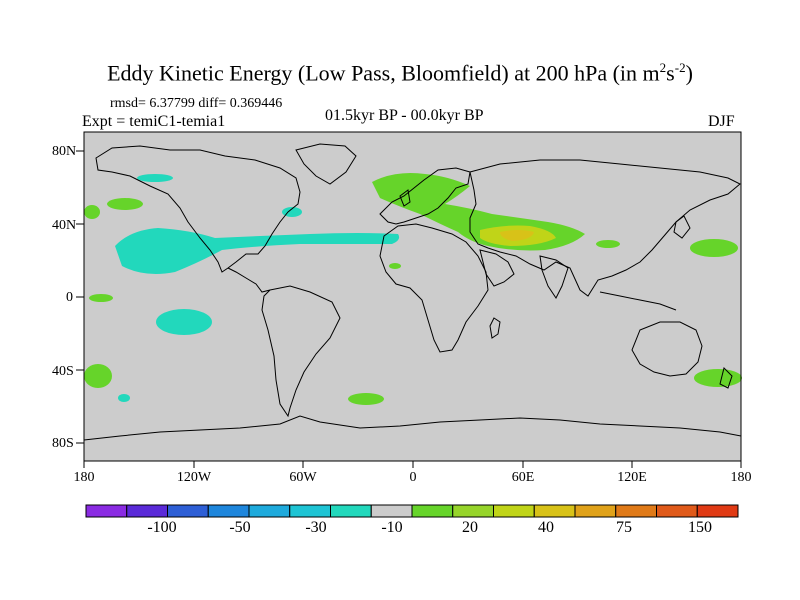 The width and height of the screenshot is (800, 600). Describe the element at coordinates (605, 228) in the screenshot. I see `coast-asia` at that location.